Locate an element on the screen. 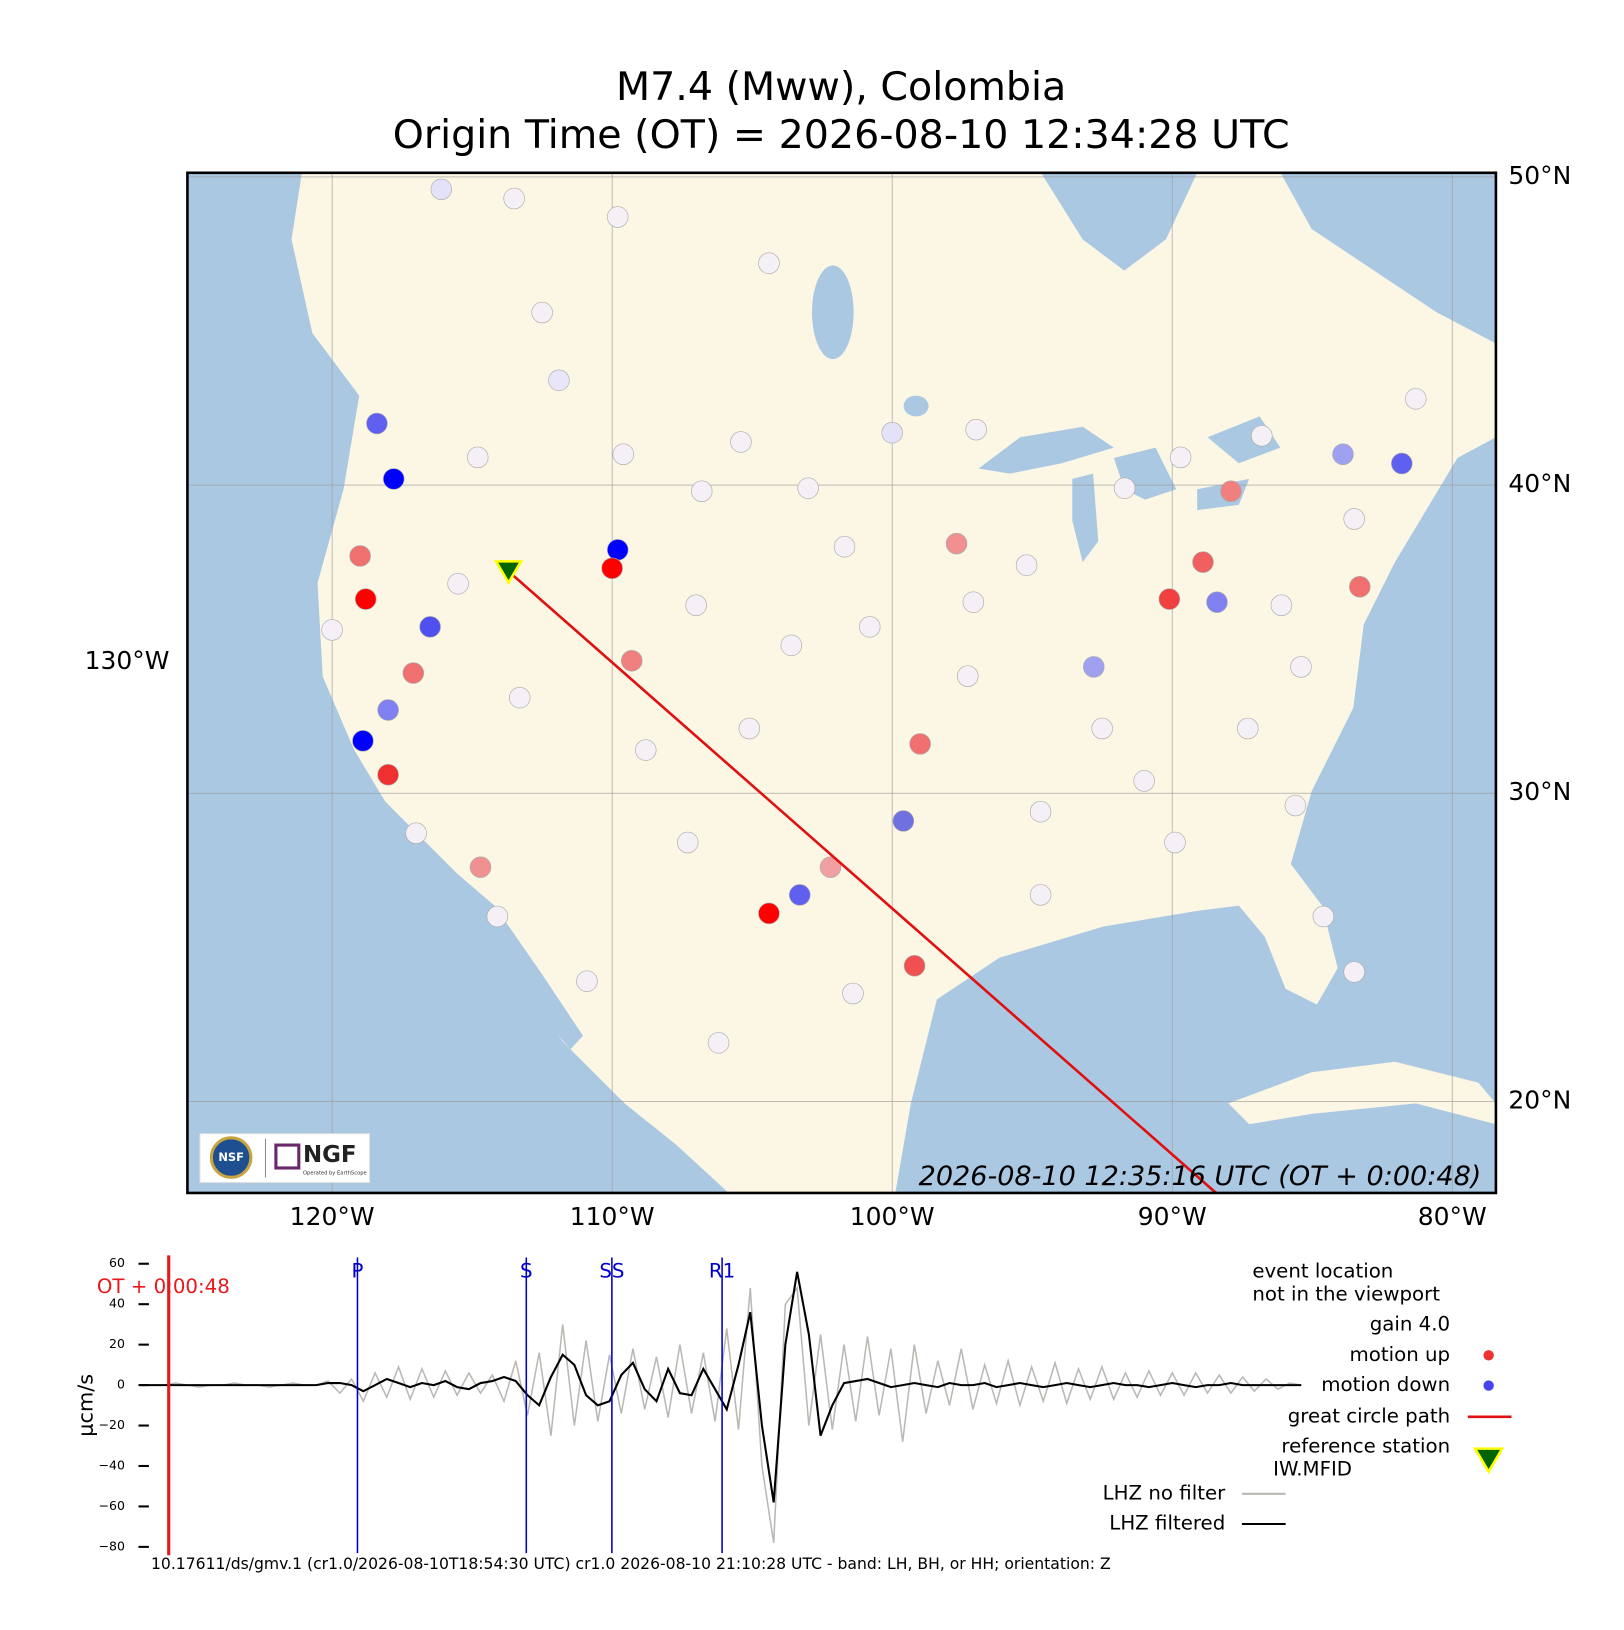  lat-label: 20°N is located at coordinates (1539, 1099).